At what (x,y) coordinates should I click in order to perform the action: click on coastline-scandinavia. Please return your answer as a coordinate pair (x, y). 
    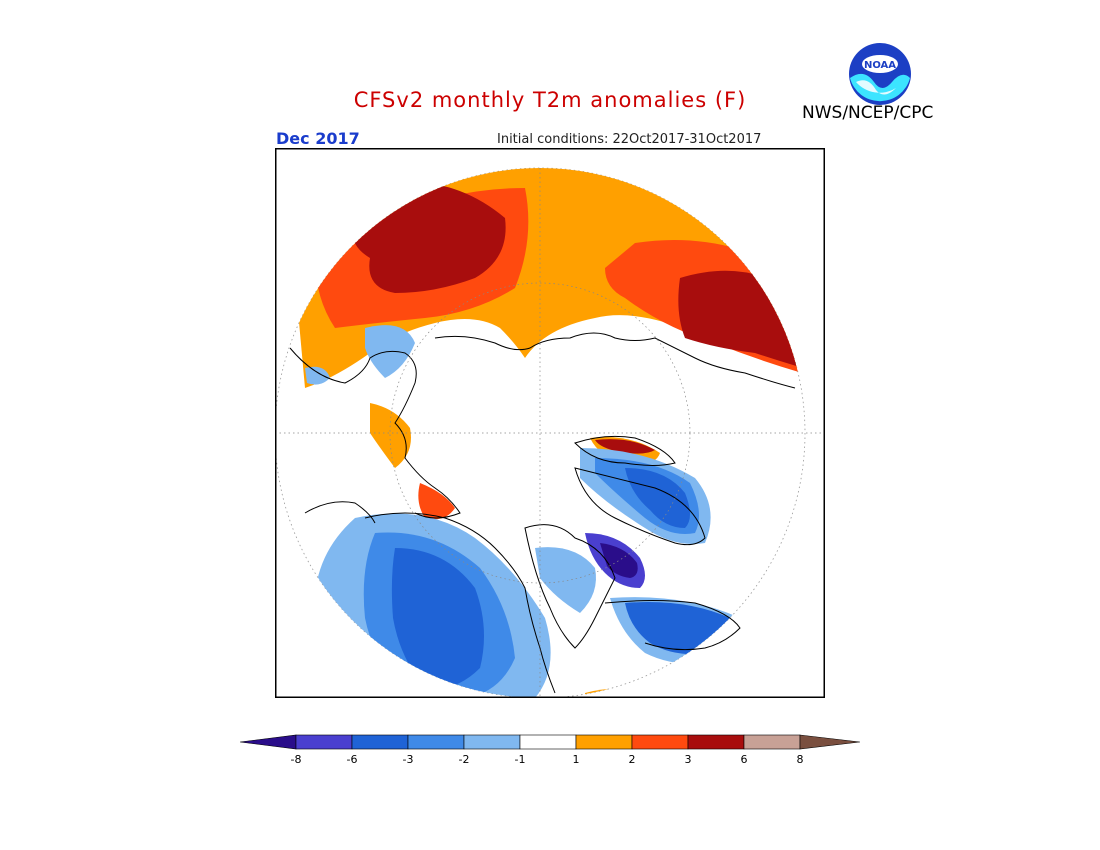
    Looking at the image, I should click on (640, 506).